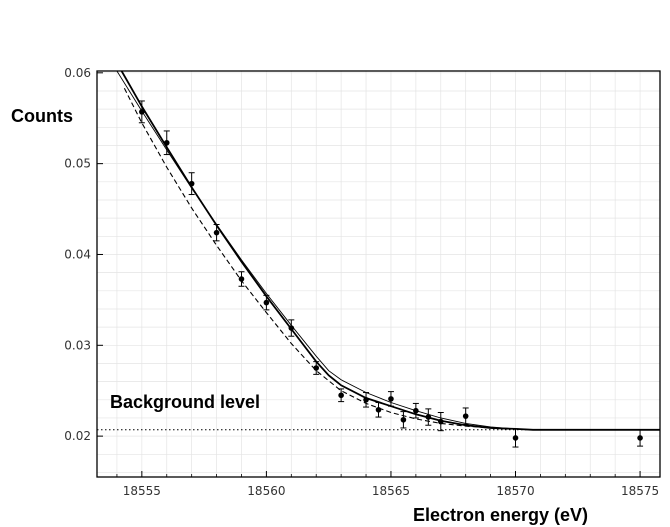 Image resolution: width=670 pixels, height=527 pixels. What do you see at coordinates (77, 73) in the screenshot?
I see `y-tick-label: 0.06` at bounding box center [77, 73].